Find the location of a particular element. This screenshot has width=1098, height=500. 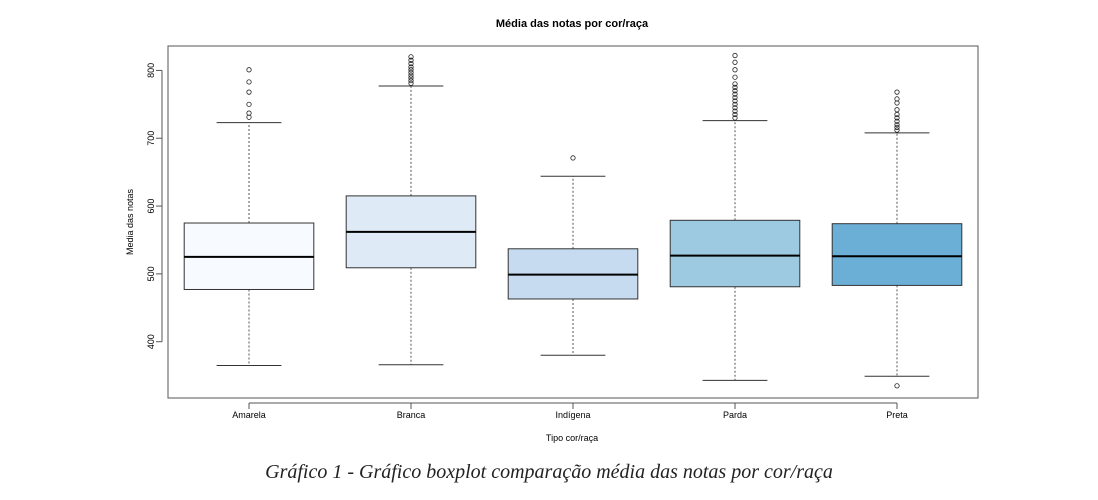

x-tick-label: Indígena is located at coordinates (572, 415).